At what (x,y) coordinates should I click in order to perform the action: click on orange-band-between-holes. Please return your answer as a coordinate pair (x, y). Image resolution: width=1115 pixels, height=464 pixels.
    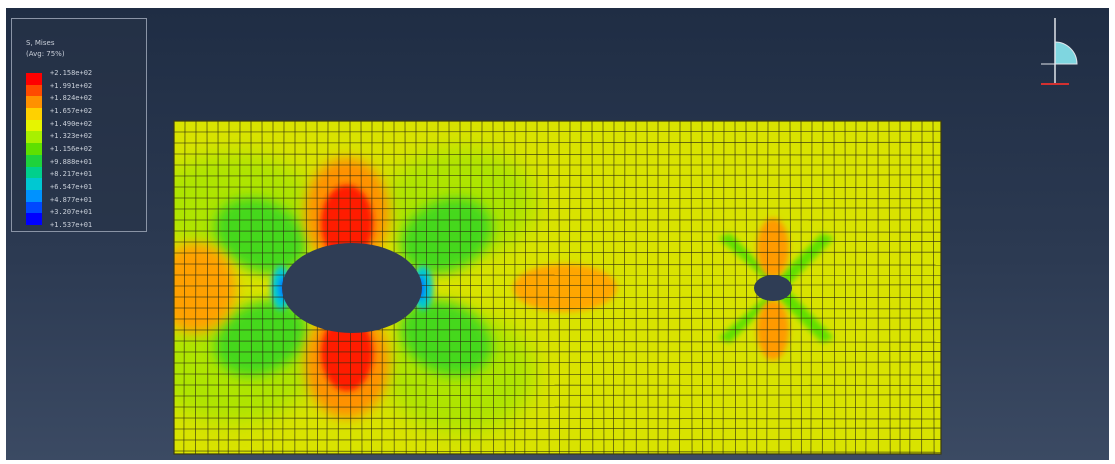
    Looking at the image, I should click on (565, 288).